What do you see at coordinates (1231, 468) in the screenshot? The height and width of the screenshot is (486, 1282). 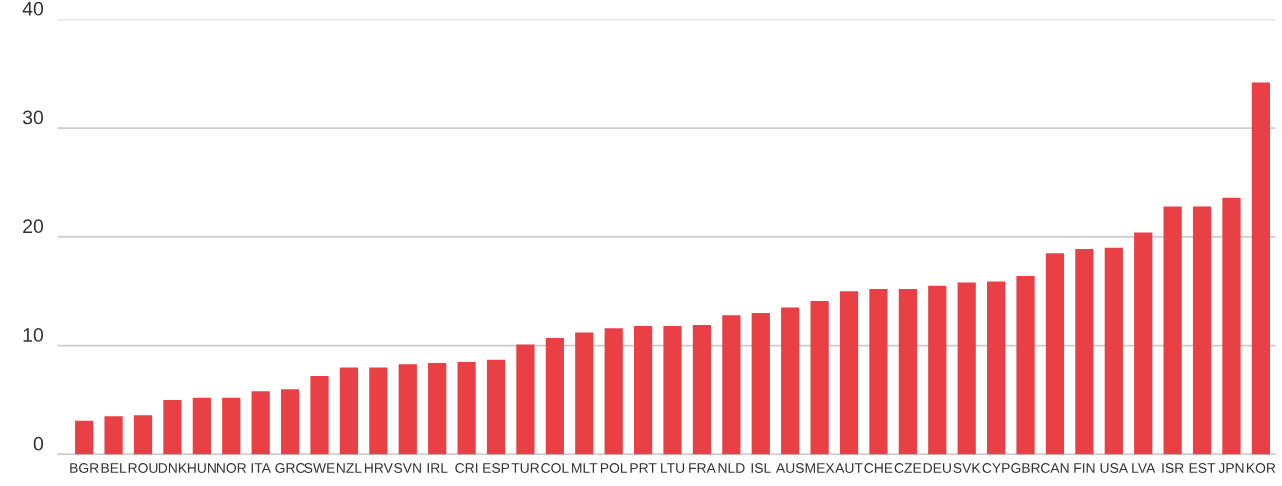 I see `x-tick-label: JPN` at bounding box center [1231, 468].